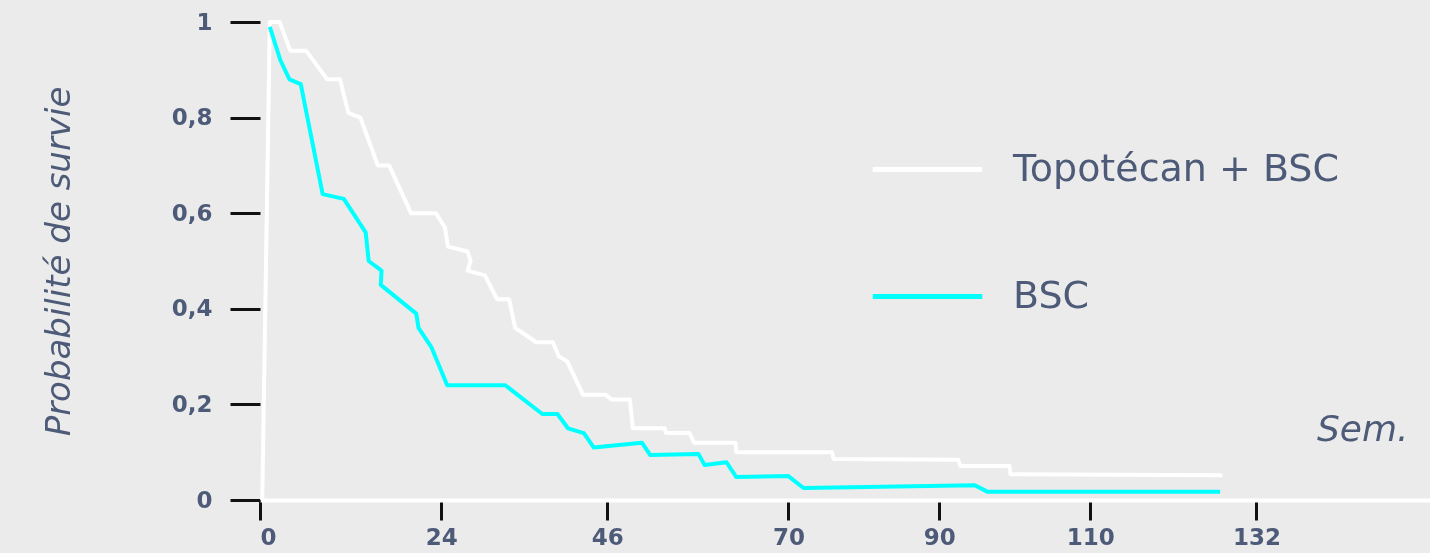 The height and width of the screenshot is (553, 1430). What do you see at coordinates (192, 117) in the screenshot?
I see `y-tick-label: 0,8` at bounding box center [192, 117].